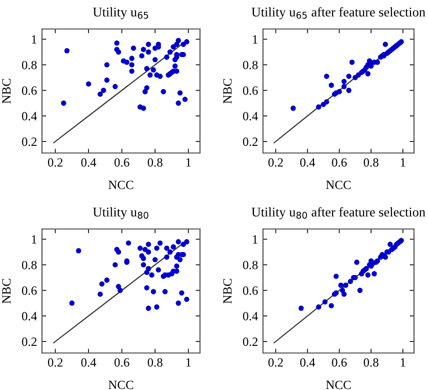  I want to click on chart-title: Utility u$_{65}$ after feature selection, so click(339, 13).